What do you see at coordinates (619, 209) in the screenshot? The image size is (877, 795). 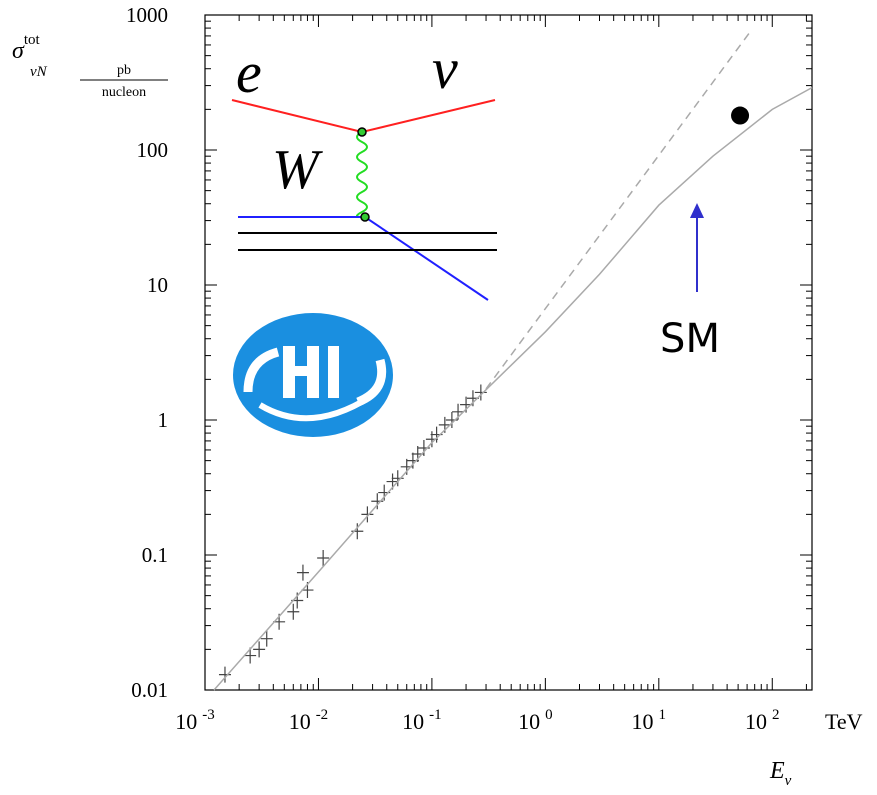 I see `curve` at bounding box center [619, 209].